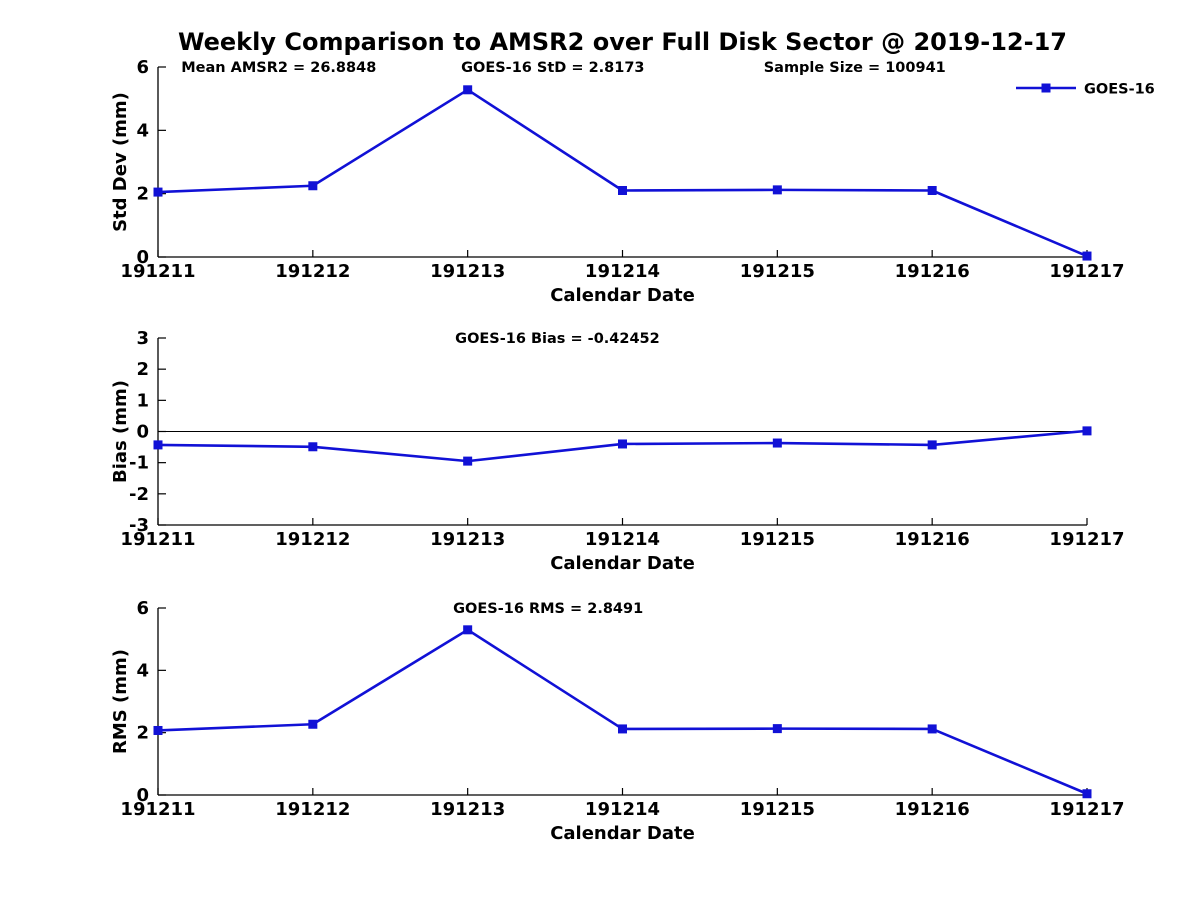  What do you see at coordinates (142, 400) in the screenshot?
I see `y-tick-label: 1` at bounding box center [142, 400].